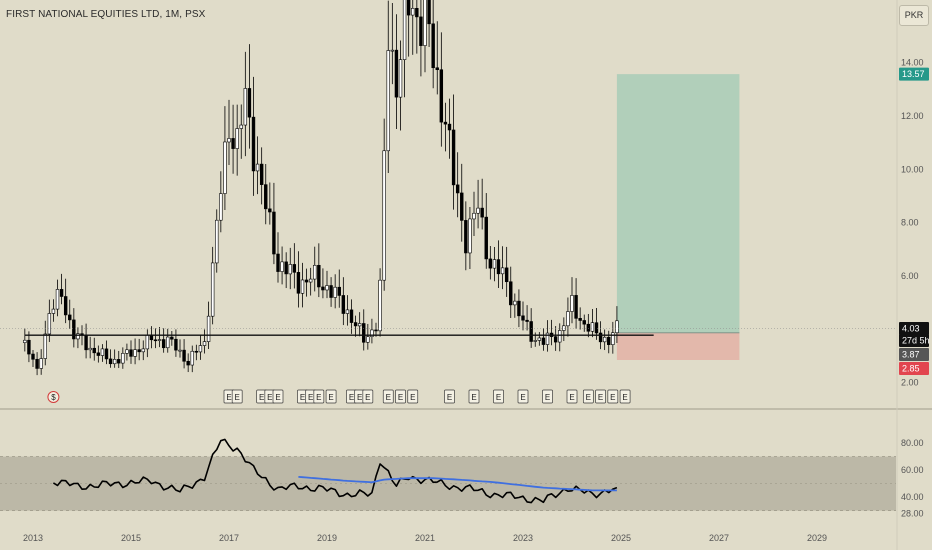 The height and width of the screenshot is (550, 932). Describe the element at coordinates (912, 497) in the screenshot. I see `rsi-tick-label: 40.00` at that location.